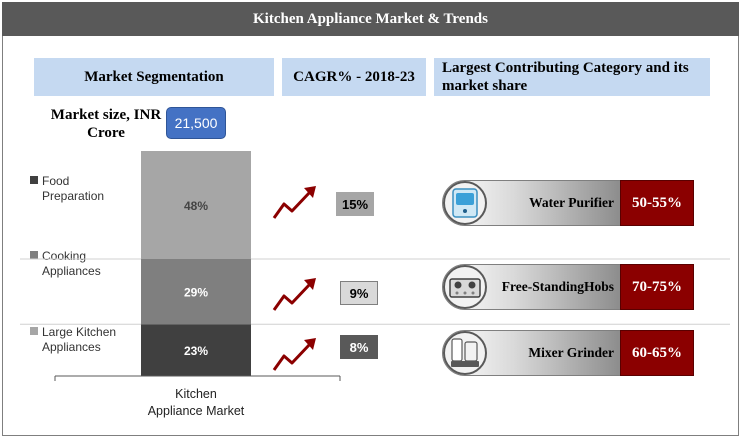  Describe the element at coordinates (598, 286) in the screenshot. I see `category-name-line2: Hobs` at that location.